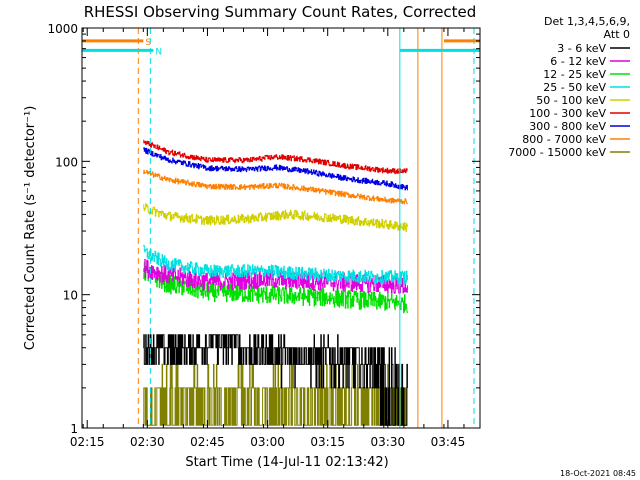 The height and width of the screenshot is (480, 640). I want to click on series-line-50-100-kev, so click(275, 217).